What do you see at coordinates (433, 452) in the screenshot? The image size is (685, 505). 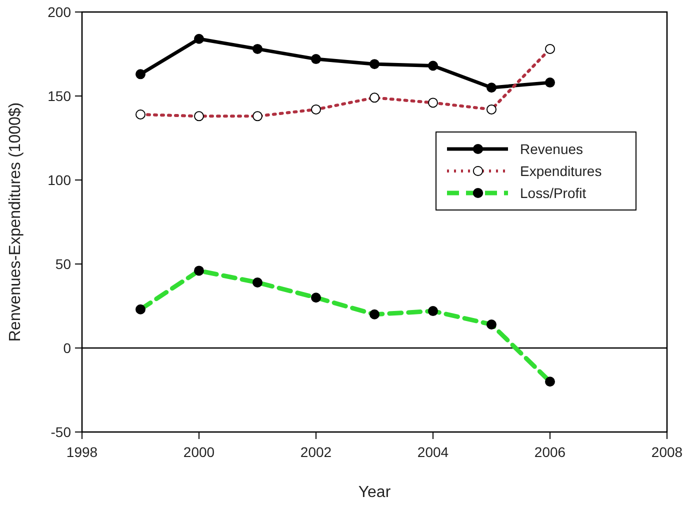 I see `x-tick-label: 2004` at bounding box center [433, 452].